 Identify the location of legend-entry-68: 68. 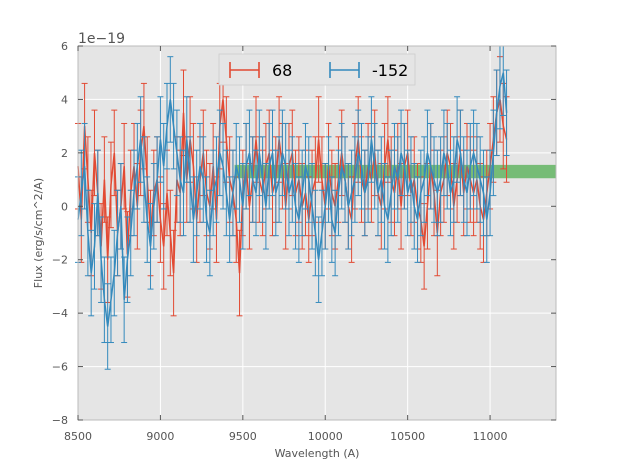
(260, 70).